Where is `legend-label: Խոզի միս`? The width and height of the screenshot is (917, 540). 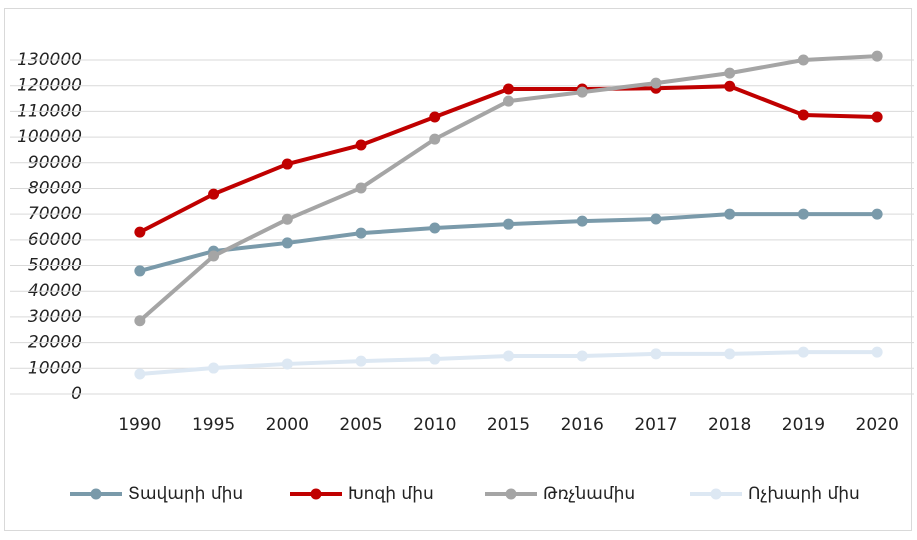 legend-label: Խոզի միս is located at coordinates (391, 494).